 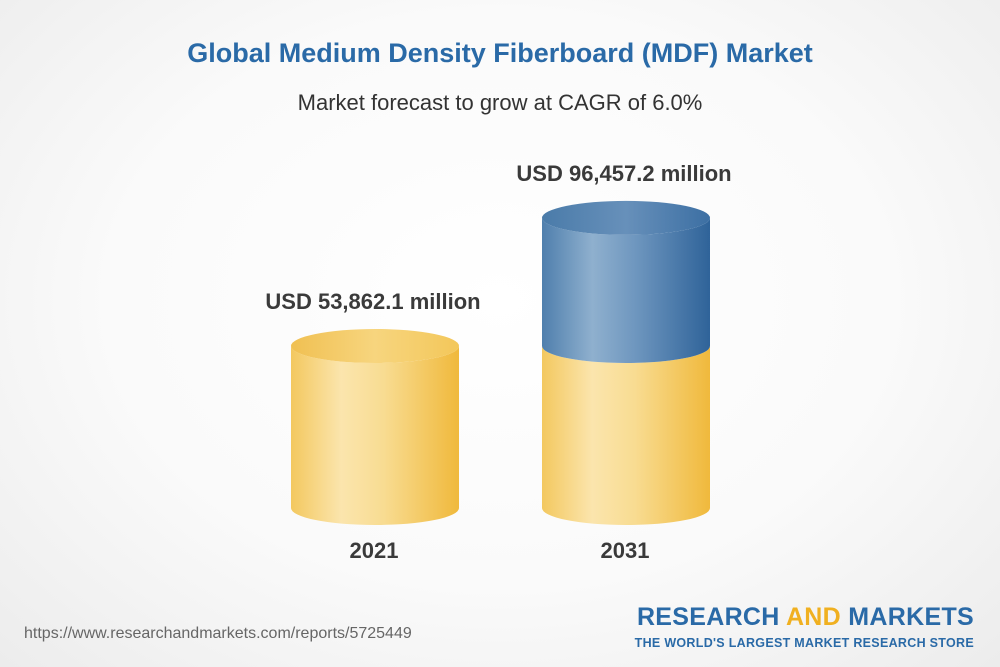 What do you see at coordinates (372, 301) in the screenshot?
I see `value-label: USD 53,862.1 million` at bounding box center [372, 301].